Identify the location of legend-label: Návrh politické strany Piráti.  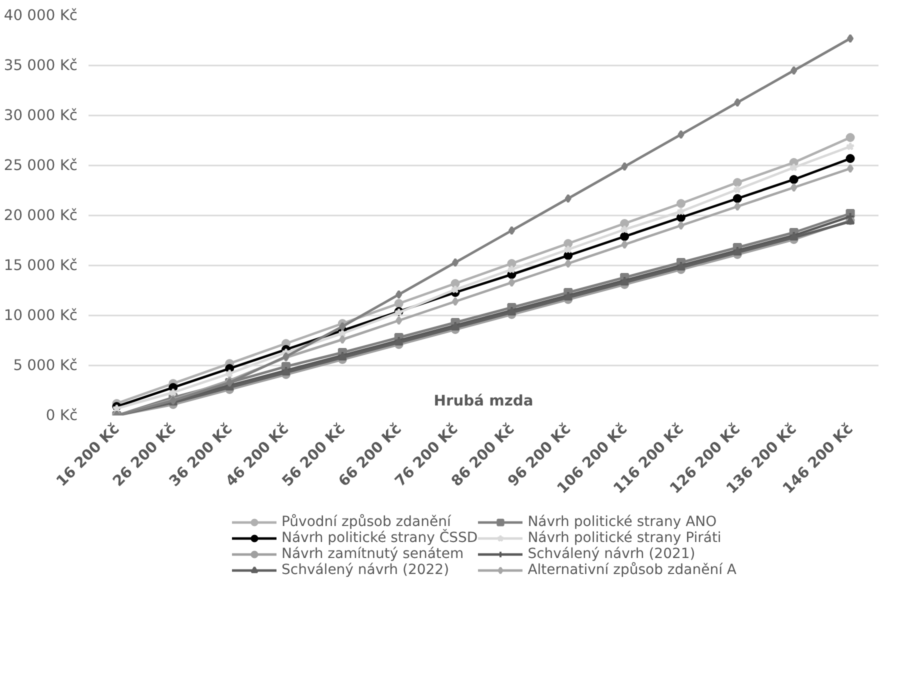
(625, 538).